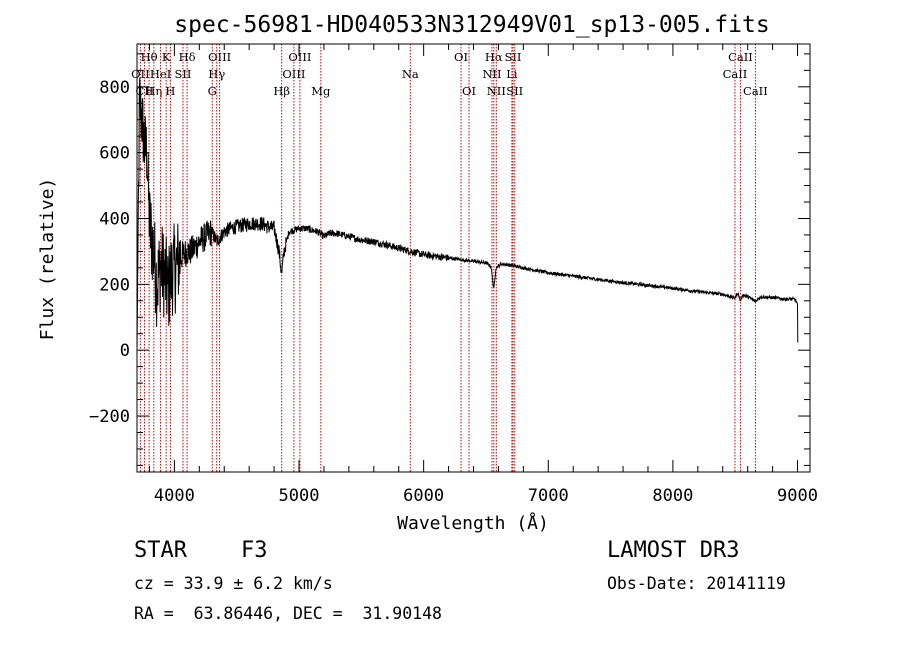 The width and height of the screenshot is (900, 649). I want to click on y-tick-label: 400, so click(114, 219).